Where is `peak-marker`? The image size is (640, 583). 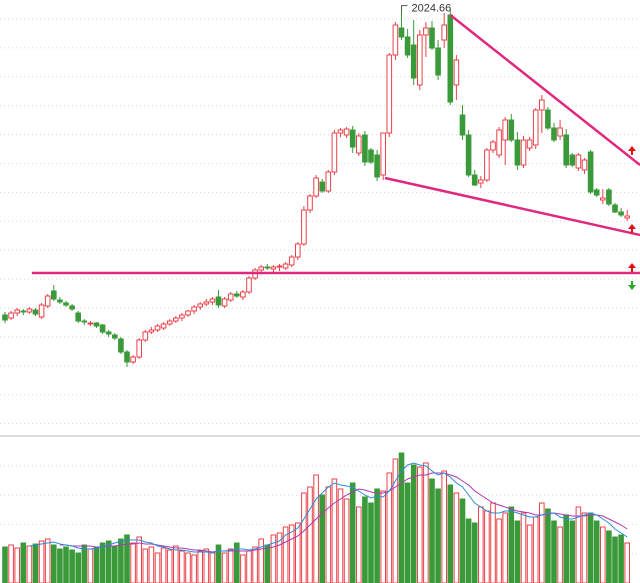
peak-marker is located at coordinates (404, 8).